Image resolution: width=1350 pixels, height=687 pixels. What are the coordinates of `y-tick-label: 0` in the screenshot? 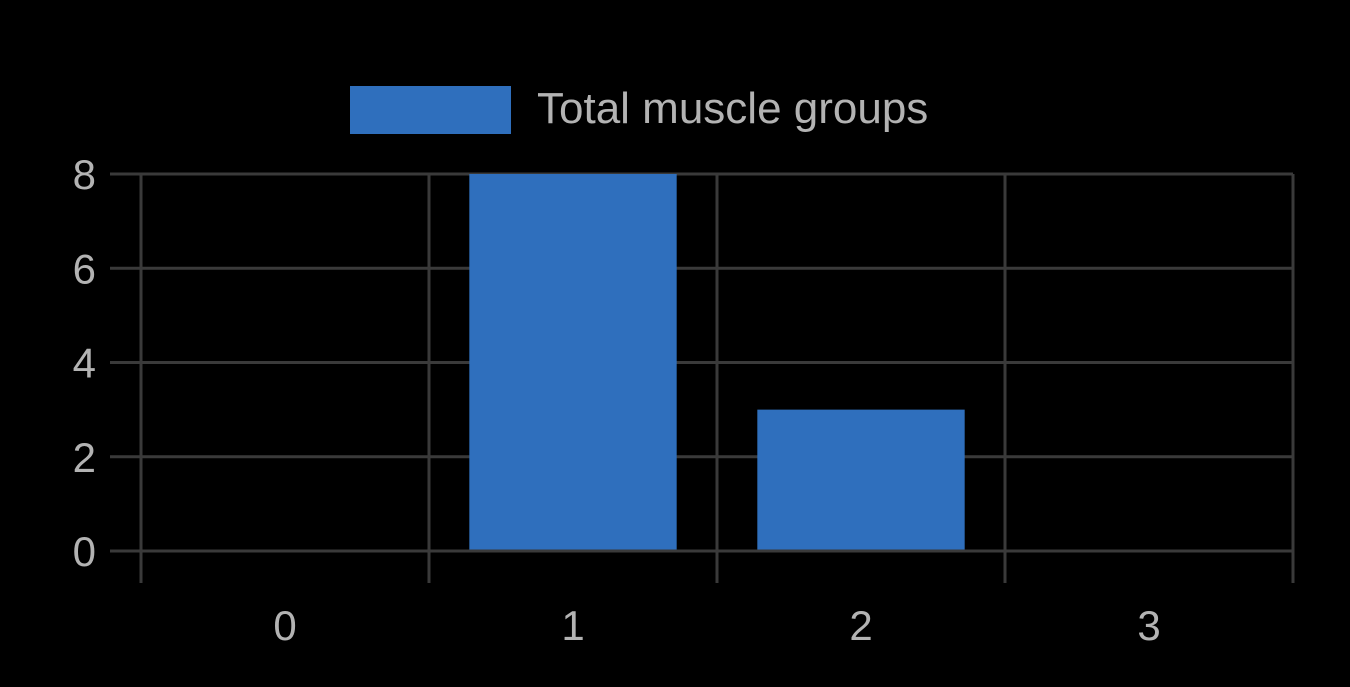 It's located at (84, 551).